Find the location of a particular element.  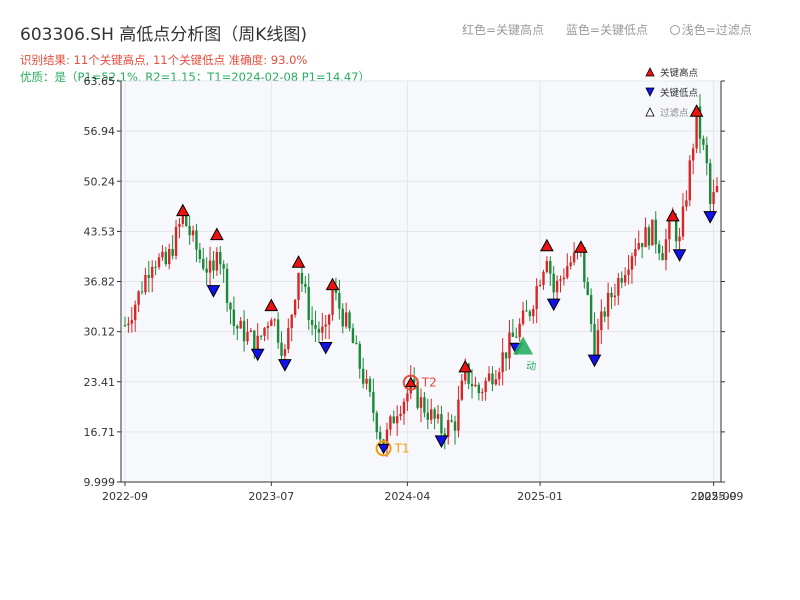

circle-icon is located at coordinates (674, 30).